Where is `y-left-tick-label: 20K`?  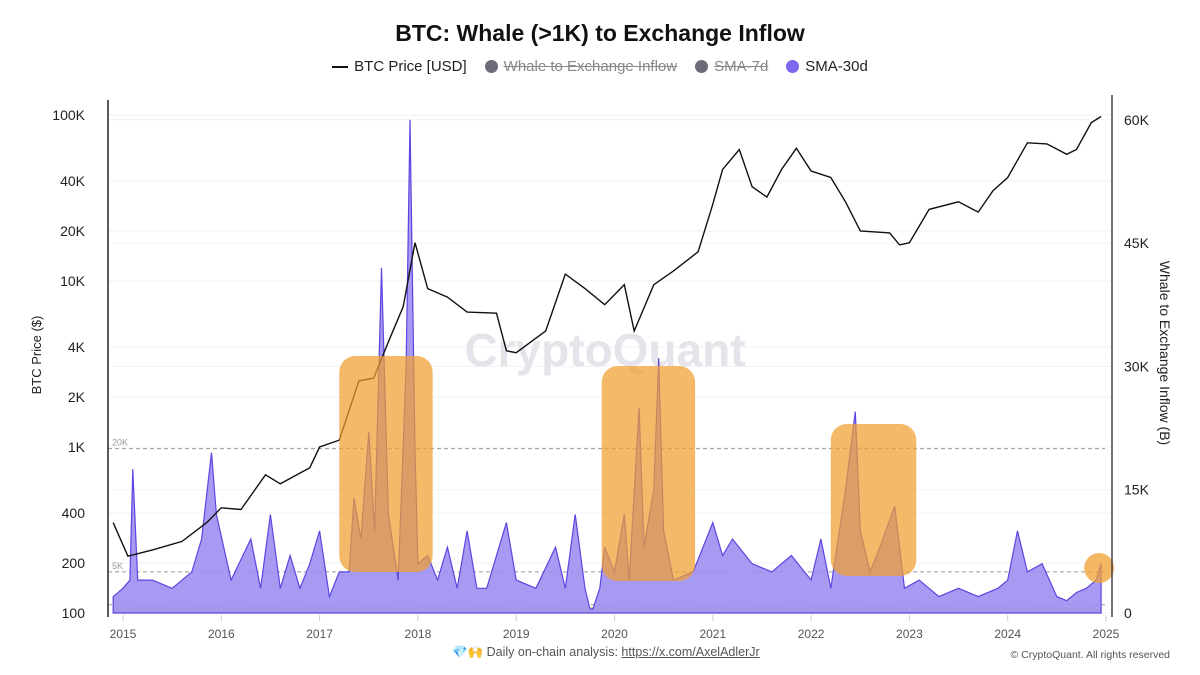 y-left-tick-label: 20K is located at coordinates (73, 231).